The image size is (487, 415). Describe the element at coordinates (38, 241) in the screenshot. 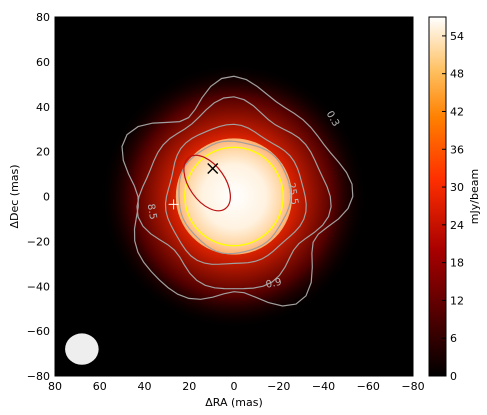

I see `y-tick-label: −20` at that location.